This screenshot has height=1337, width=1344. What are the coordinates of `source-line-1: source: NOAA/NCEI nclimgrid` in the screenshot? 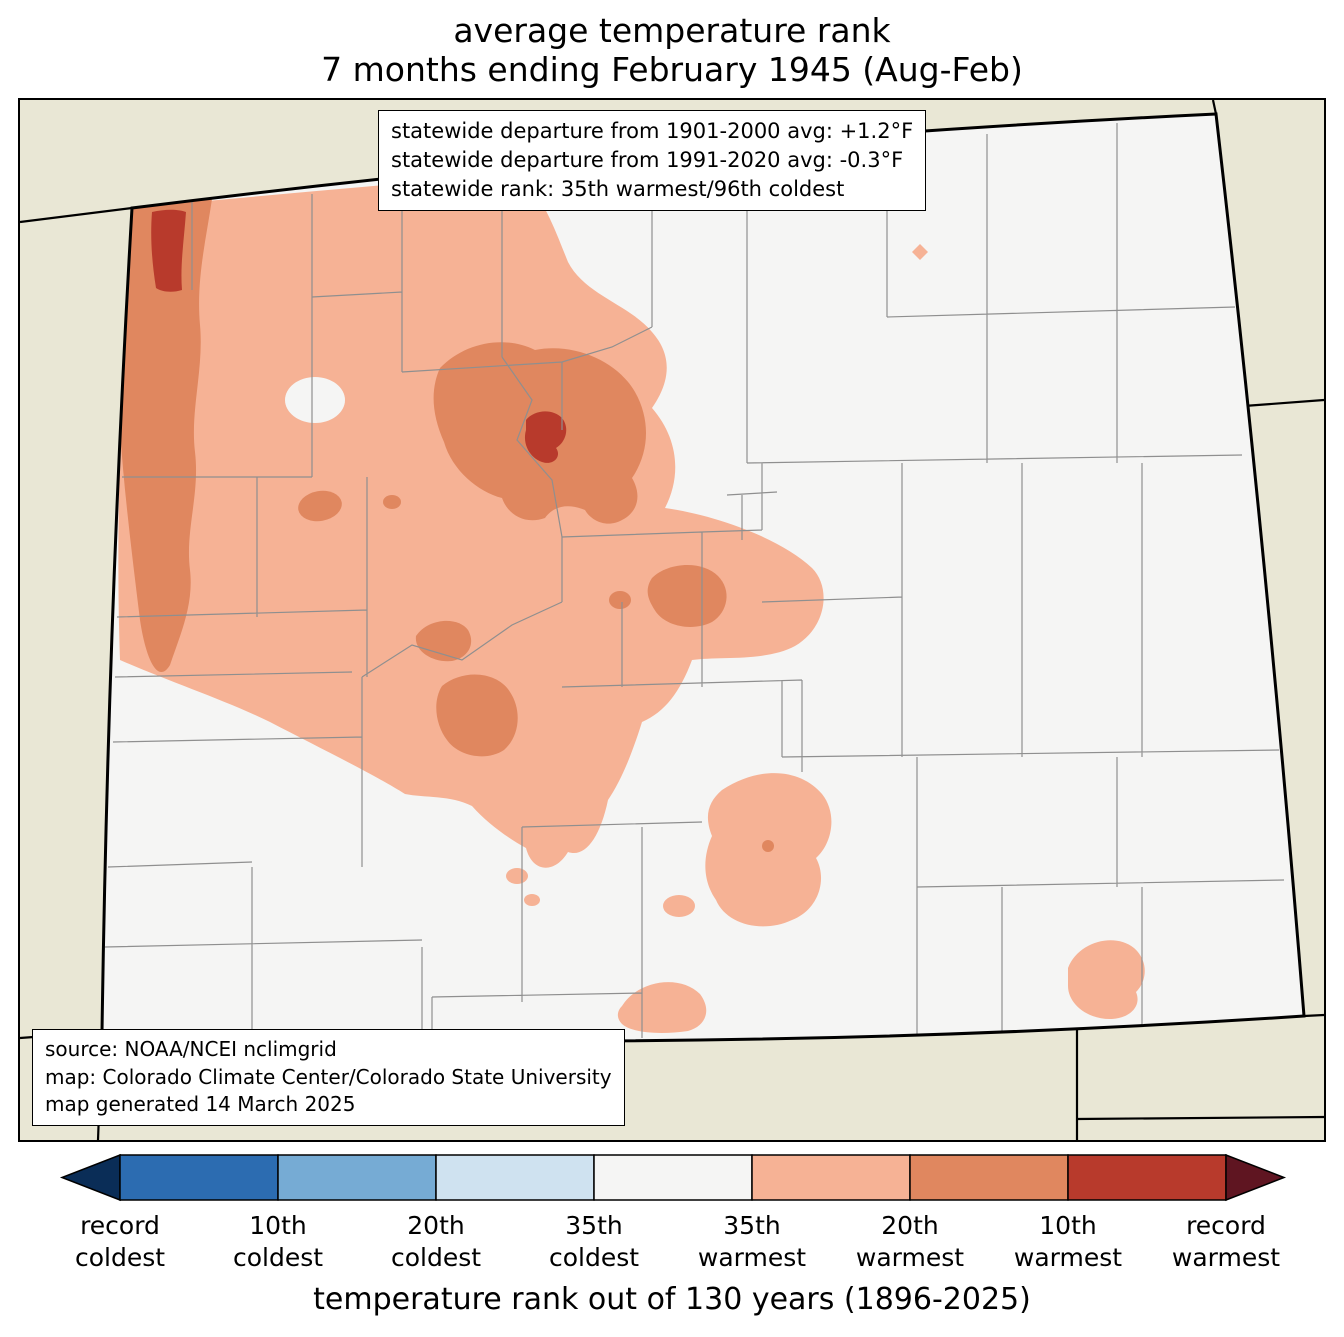 It's located at (191, 1049).